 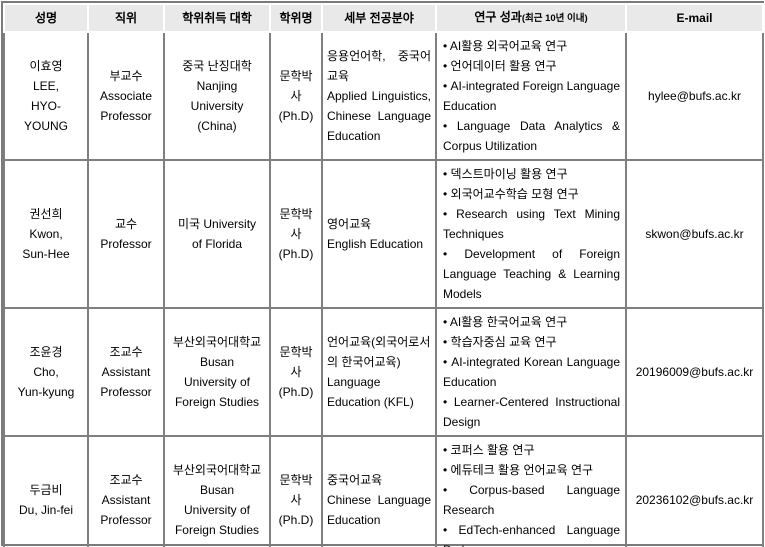 What do you see at coordinates (375, 244) in the screenshot?
I see `major-english: English Education` at bounding box center [375, 244].